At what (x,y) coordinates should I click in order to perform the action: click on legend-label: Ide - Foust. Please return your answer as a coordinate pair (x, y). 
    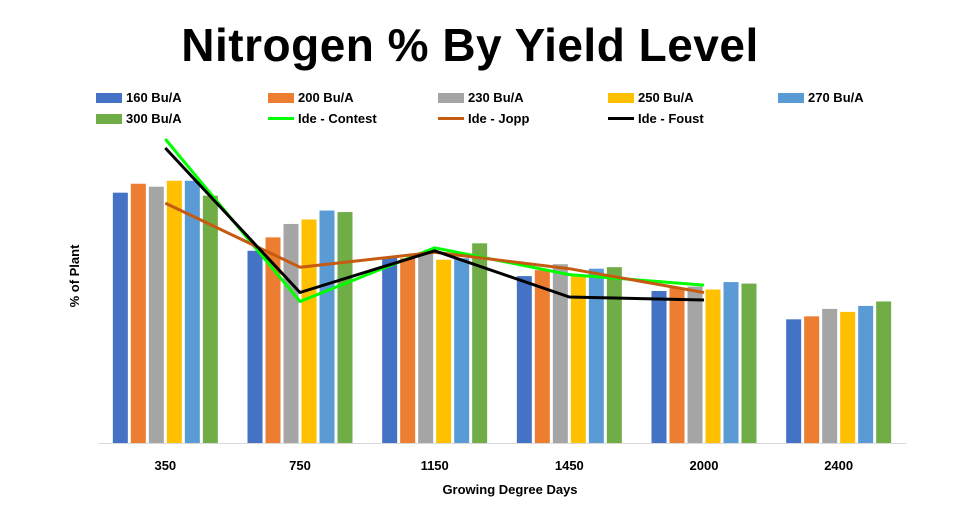
    Looking at the image, I should click on (671, 118).